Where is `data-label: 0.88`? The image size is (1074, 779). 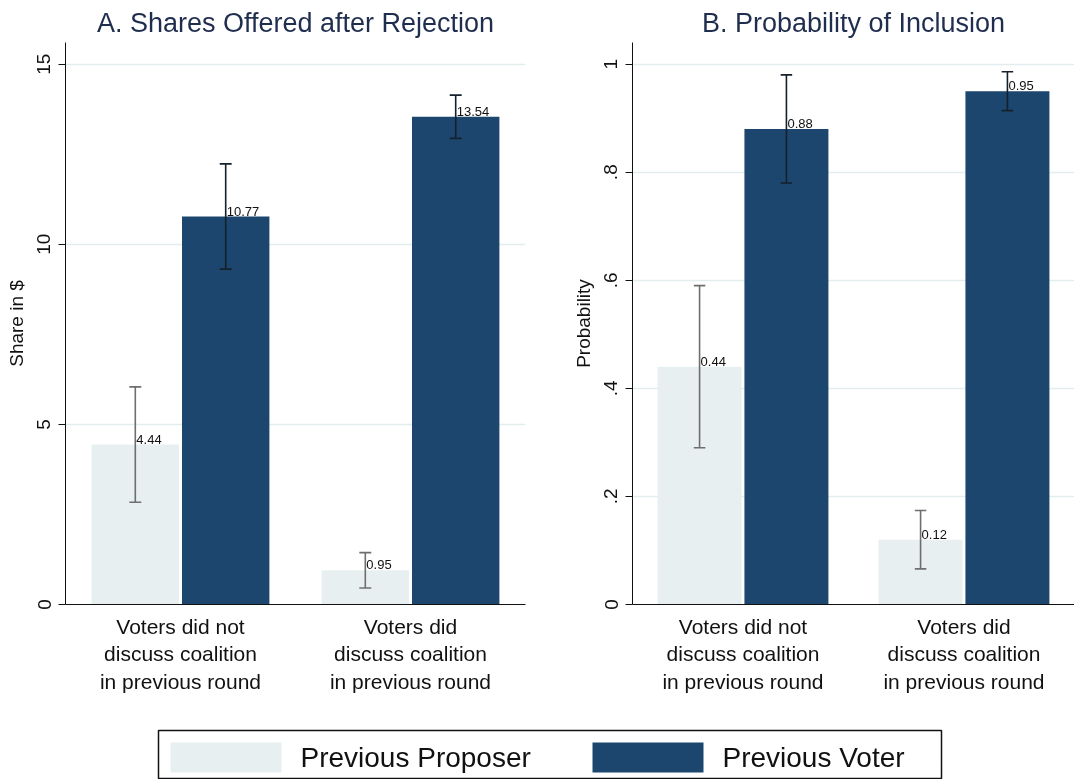 data-label: 0.88 is located at coordinates (800, 123).